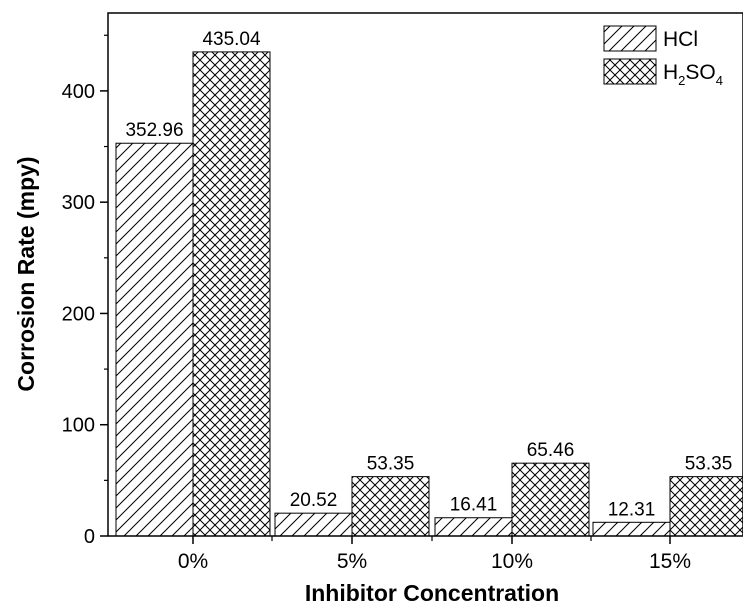  Describe the element at coordinates (670, 561) in the screenshot. I see `x-tick-label-3: 15%` at that location.